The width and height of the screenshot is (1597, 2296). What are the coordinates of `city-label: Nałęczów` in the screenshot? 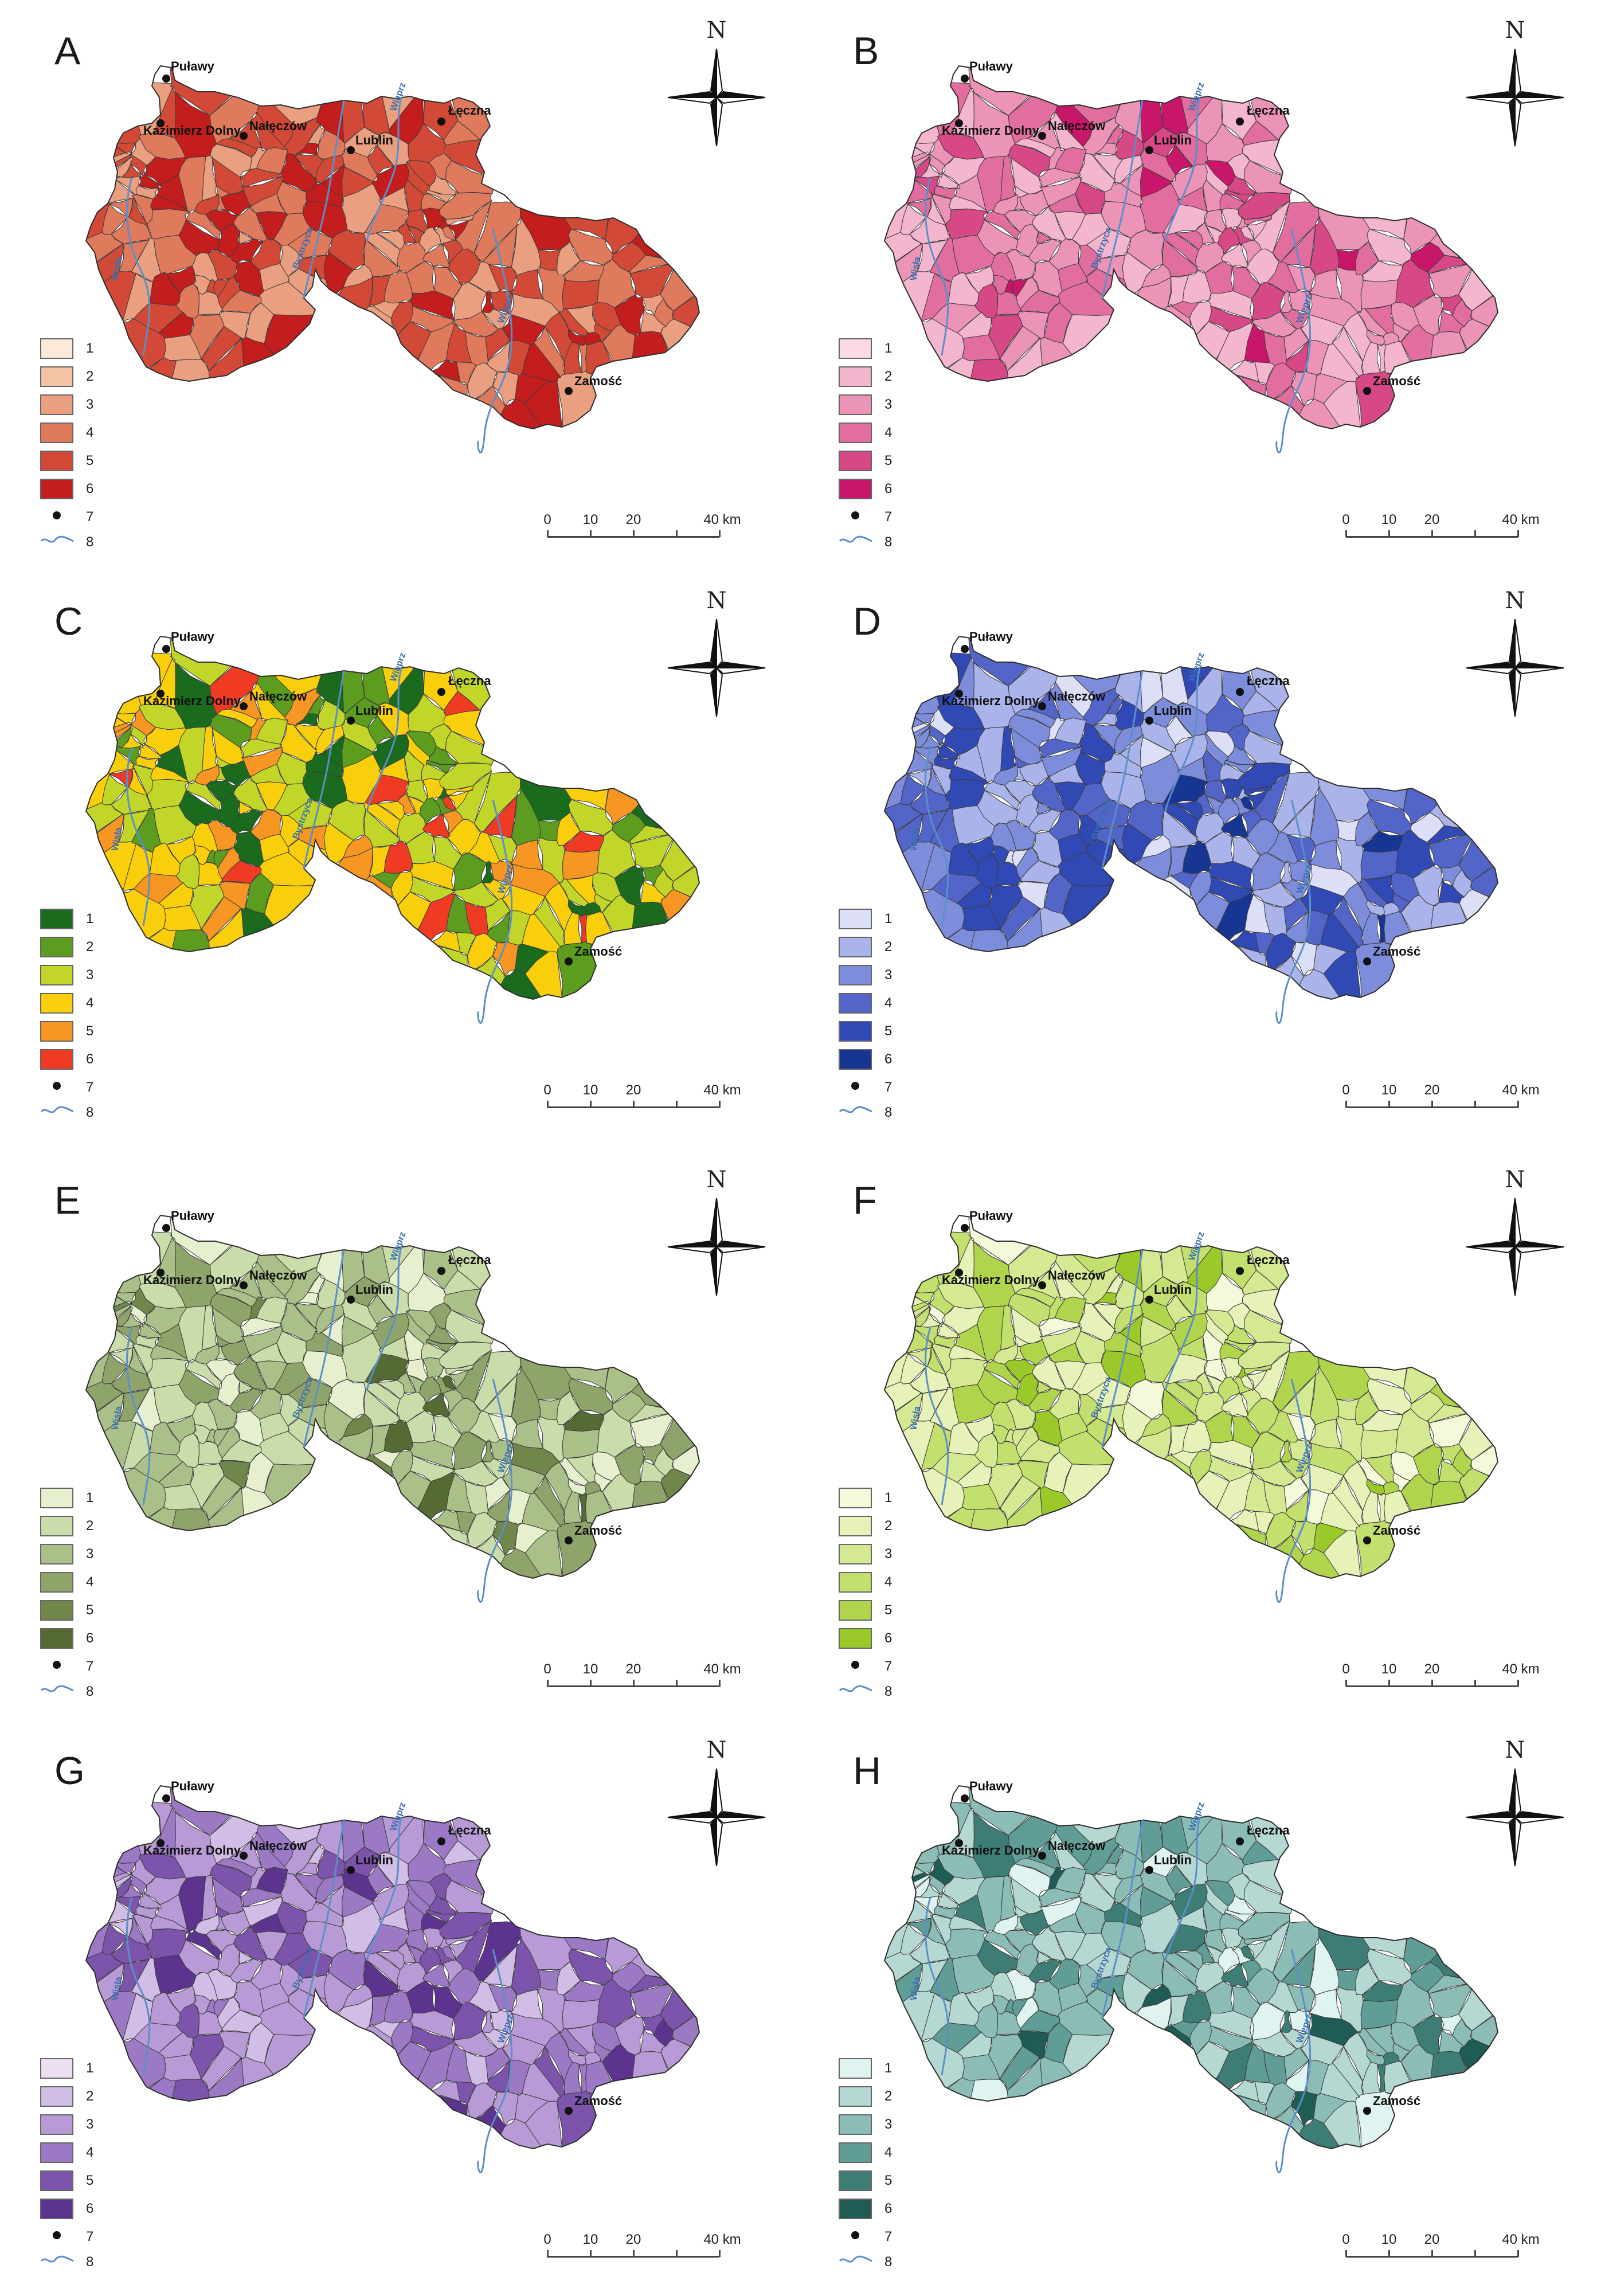 It's located at (278, 696).